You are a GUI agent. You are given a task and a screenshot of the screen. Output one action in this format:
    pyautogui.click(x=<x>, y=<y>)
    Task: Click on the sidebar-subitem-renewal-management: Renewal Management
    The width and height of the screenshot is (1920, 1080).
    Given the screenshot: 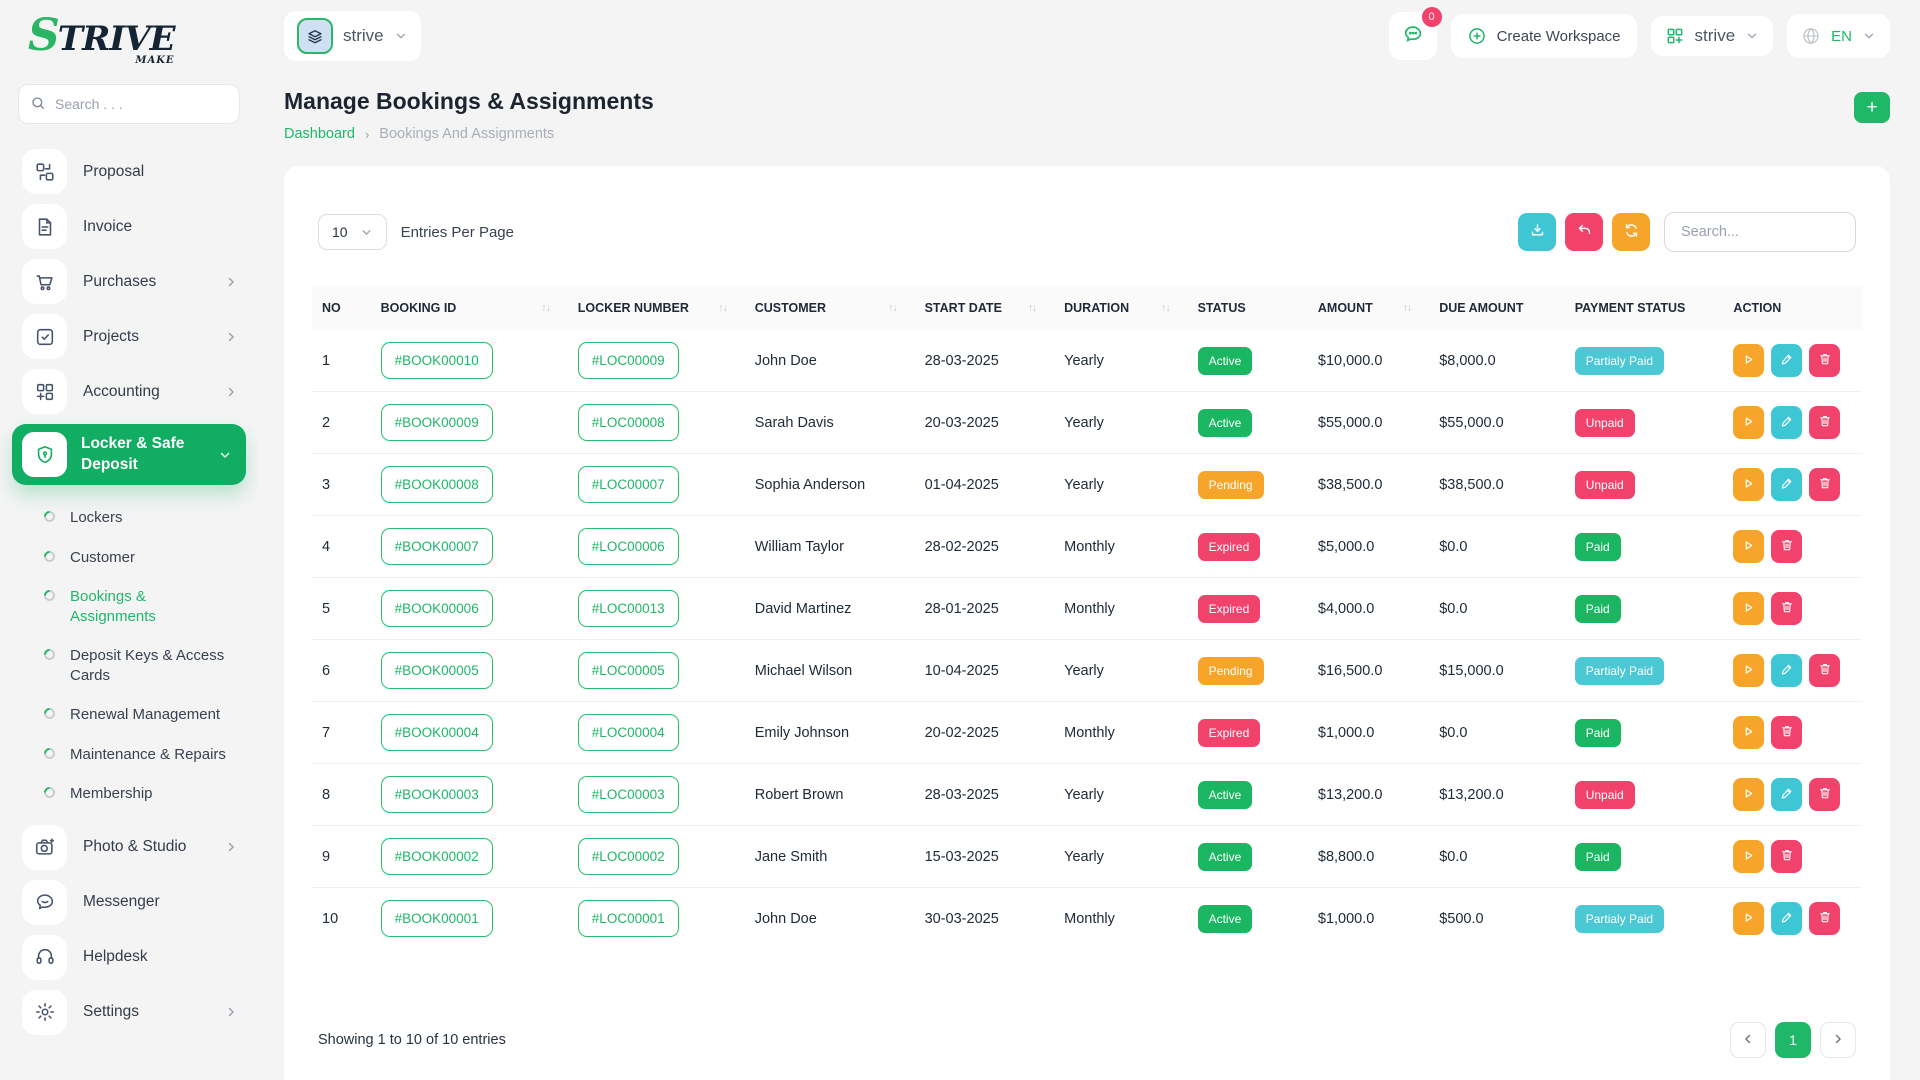 What is the action you would take?
    pyautogui.click(x=129, y=715)
    